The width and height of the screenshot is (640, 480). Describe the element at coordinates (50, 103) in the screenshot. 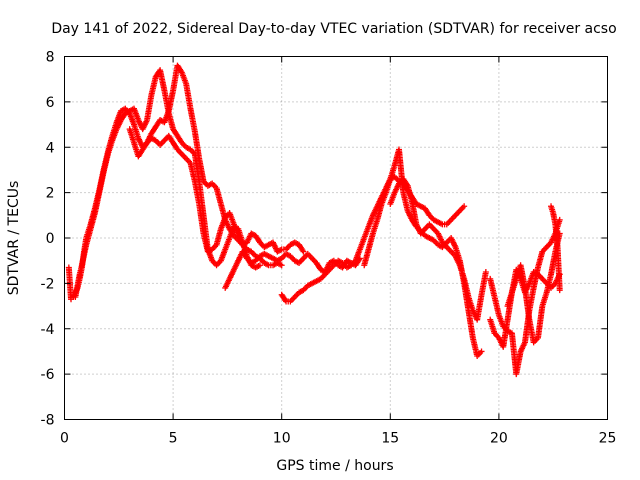

I see `y-tick-label: 6` at that location.